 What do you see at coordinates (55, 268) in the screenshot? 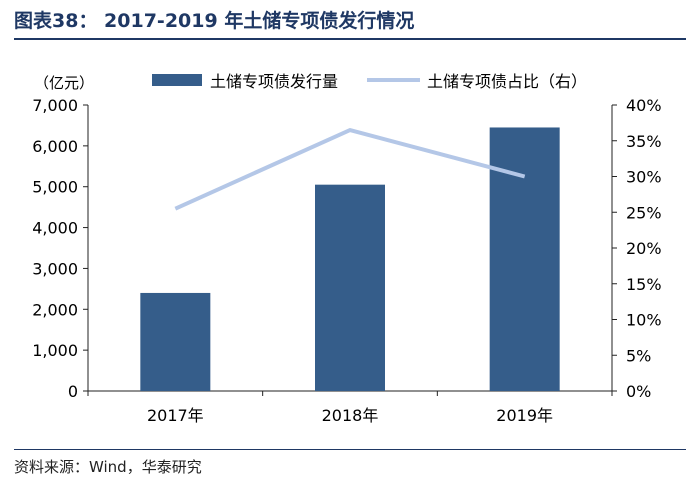
I see `left-tick-label: 3,000` at bounding box center [55, 268].